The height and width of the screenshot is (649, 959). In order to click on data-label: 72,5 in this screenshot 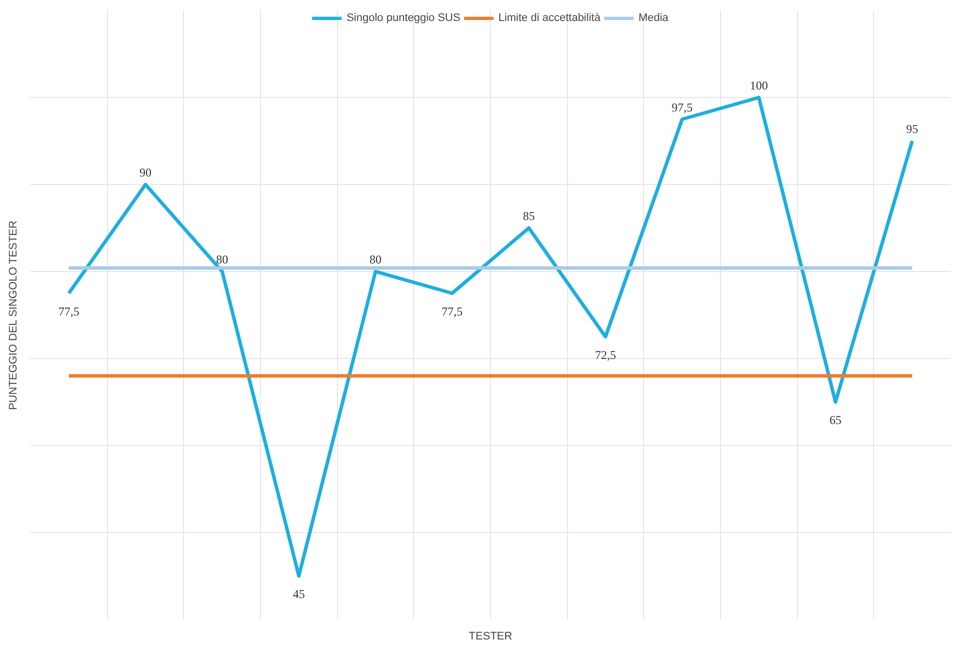, I will do `click(605, 355)`.